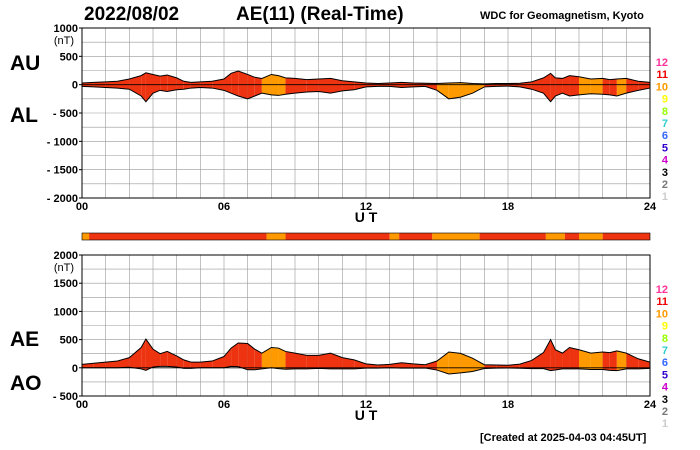 The height and width of the screenshot is (450, 700). What do you see at coordinates (366, 94) in the screenshot?
I see `panel1-lower-series-line` at bounding box center [366, 94].